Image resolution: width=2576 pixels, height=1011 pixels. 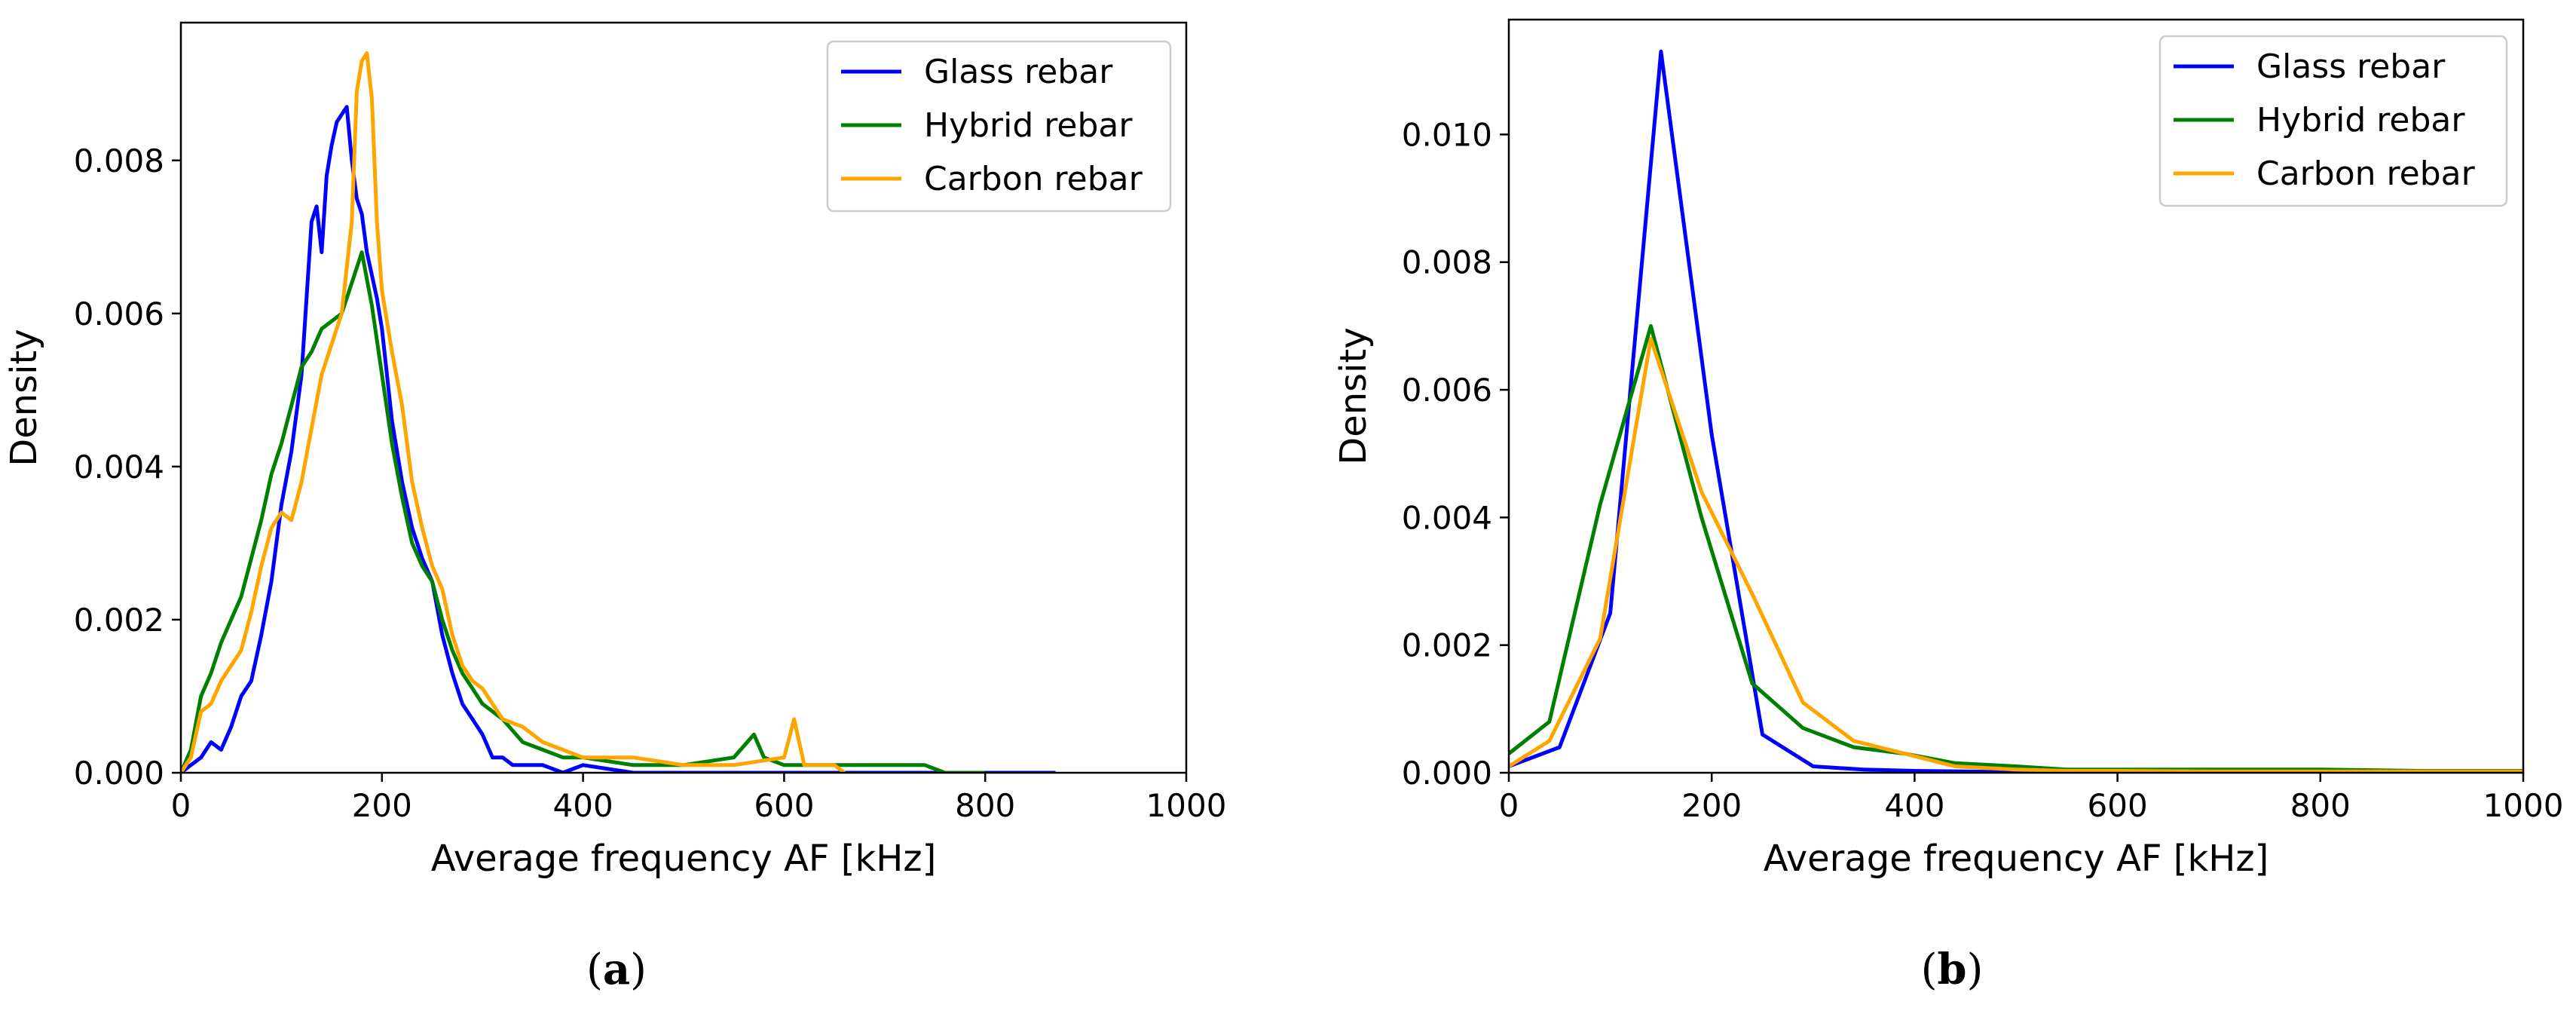 What do you see at coordinates (1447, 134) in the screenshot?
I see `y-tick-label: 0.010` at bounding box center [1447, 134].